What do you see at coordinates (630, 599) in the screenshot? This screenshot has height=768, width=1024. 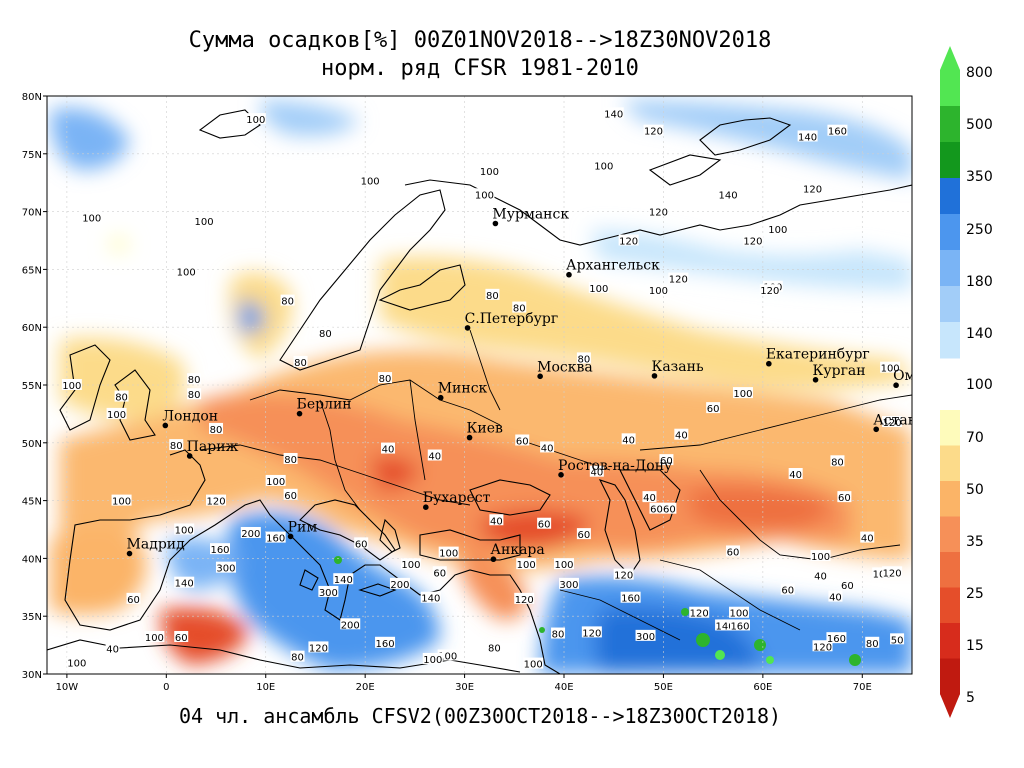 I see `contour-label: 160` at bounding box center [630, 599].